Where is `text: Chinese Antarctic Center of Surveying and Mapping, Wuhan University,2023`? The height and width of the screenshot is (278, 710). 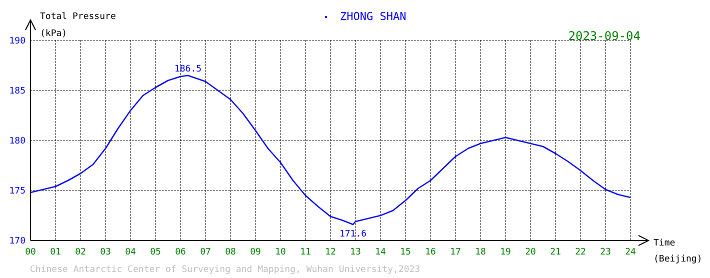
text: Chinese Antarctic Center of Surveying and Mapping, Wuhan University,2023 is located at coordinates (225, 270).